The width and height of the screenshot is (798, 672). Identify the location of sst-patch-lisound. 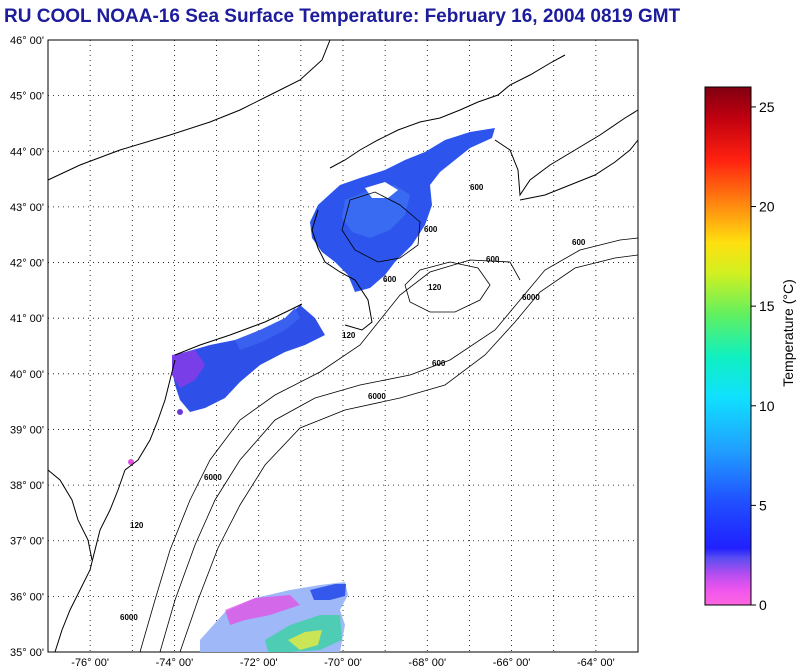
(267, 329).